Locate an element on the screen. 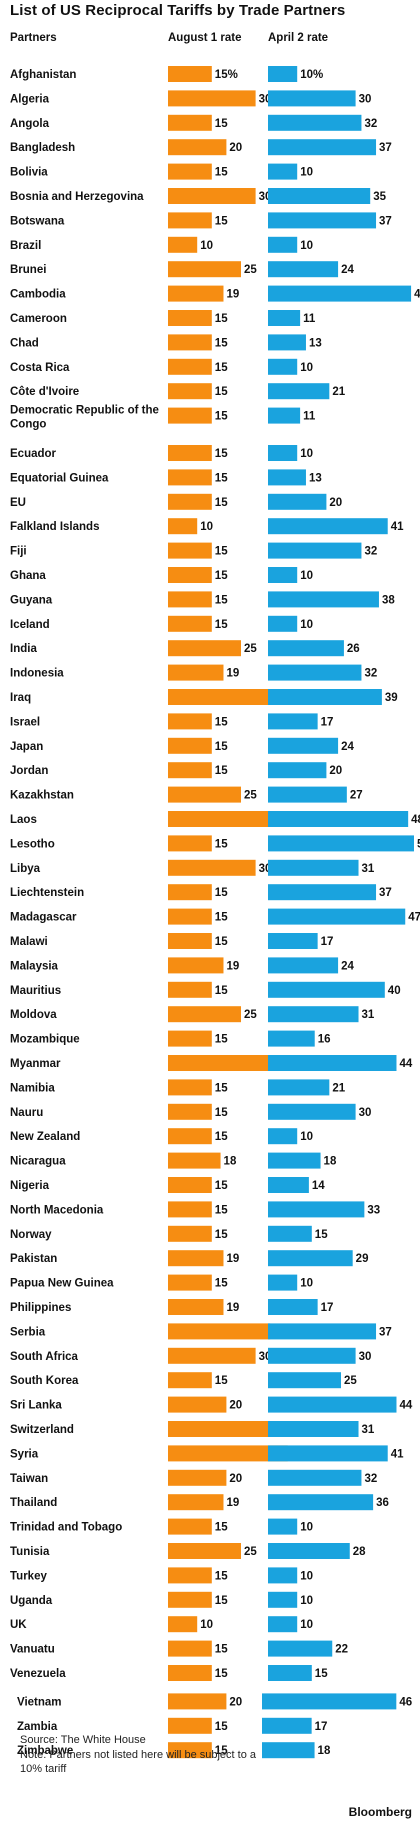 Image resolution: width=420 pixels, height=1827 pixels. partner-name: Tunisia is located at coordinates (30, 1552).